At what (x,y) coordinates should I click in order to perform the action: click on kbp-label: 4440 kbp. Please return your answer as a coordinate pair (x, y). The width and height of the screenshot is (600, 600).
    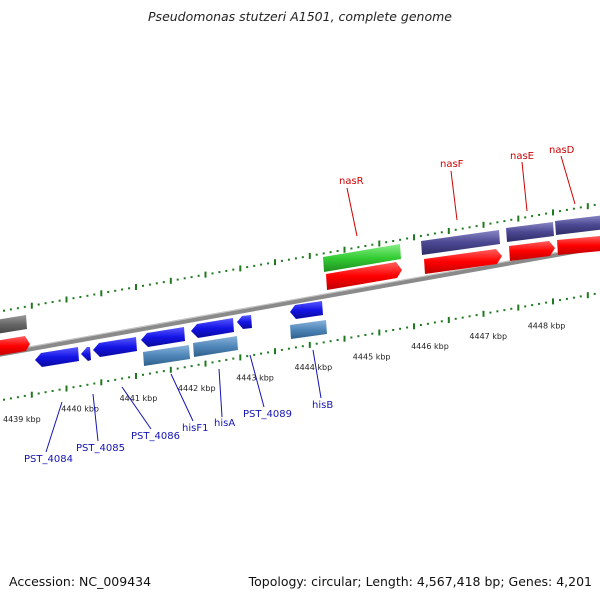
    Looking at the image, I should click on (80, 409).